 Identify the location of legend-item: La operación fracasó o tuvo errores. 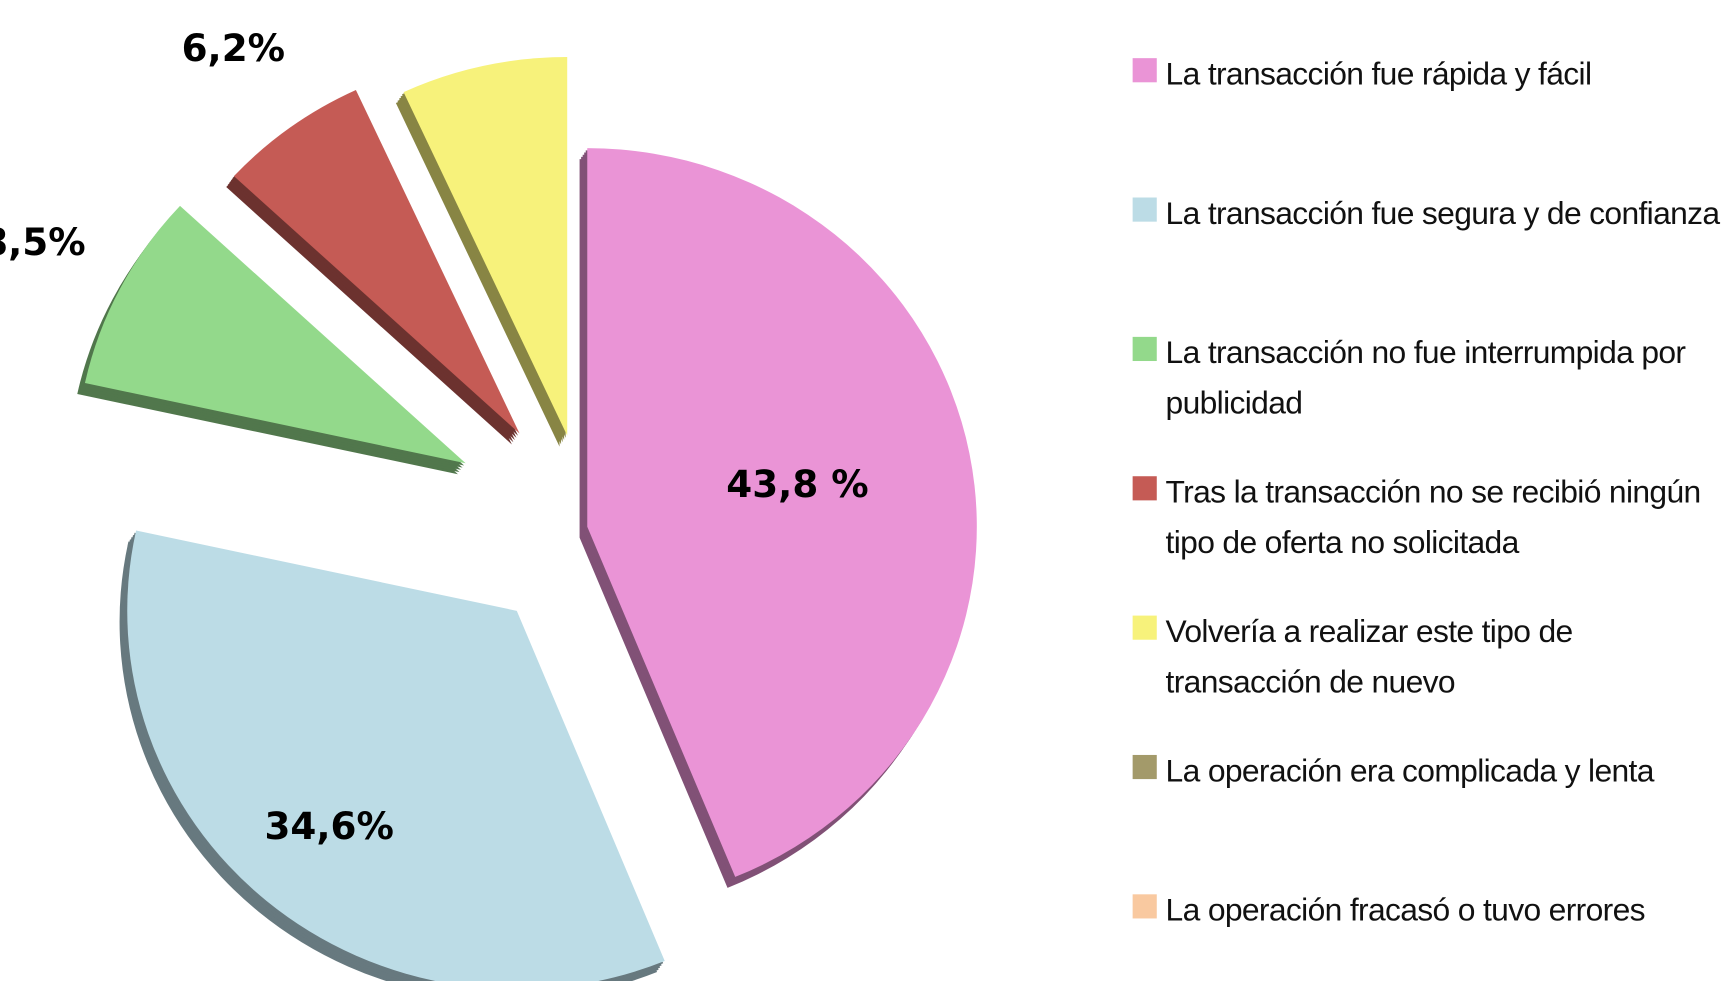
(1405, 911).